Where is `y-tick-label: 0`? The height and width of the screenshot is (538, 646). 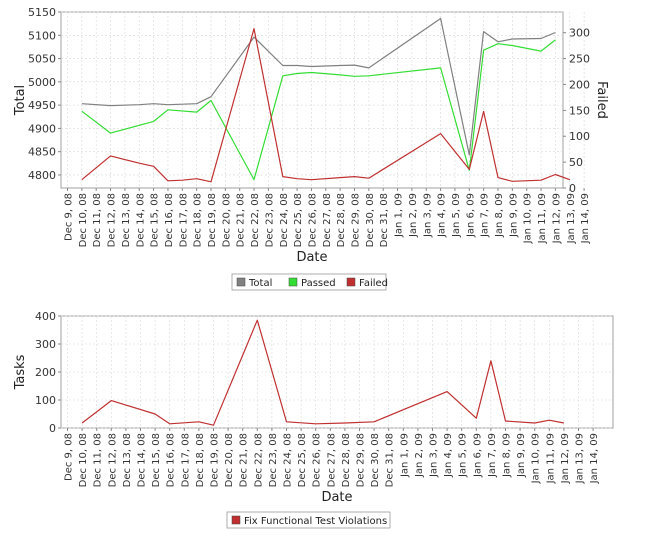
y-tick-label: 0 is located at coordinates (52, 428).